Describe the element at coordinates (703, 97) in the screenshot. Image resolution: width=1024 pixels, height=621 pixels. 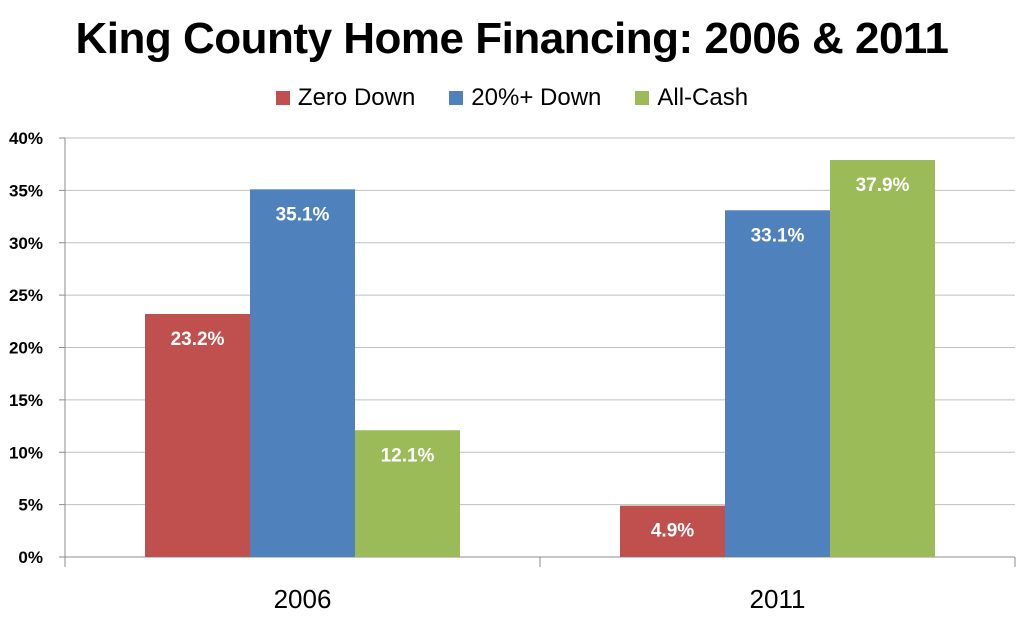
I see `legend-label-all-cash: All-Cash` at that location.